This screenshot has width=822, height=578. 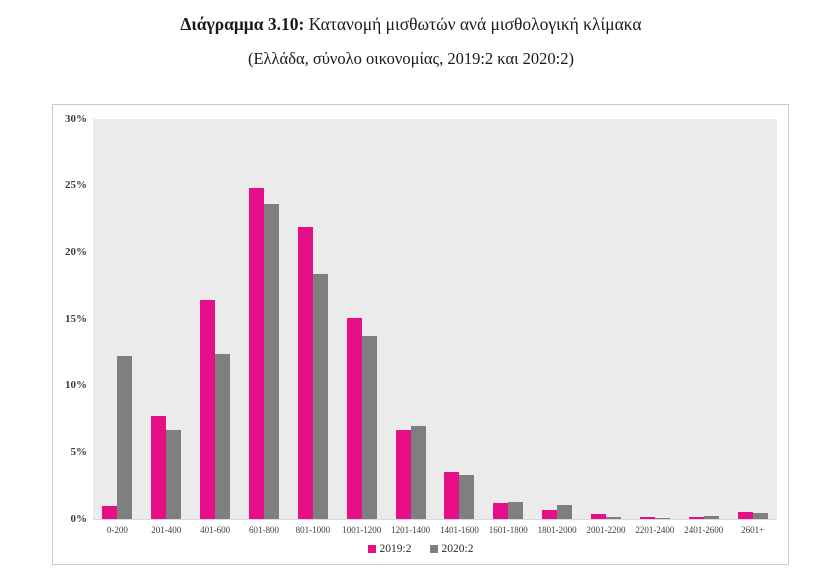 I want to click on x-tick-label-2401-2600: 2401-2600, so click(x=704, y=530).